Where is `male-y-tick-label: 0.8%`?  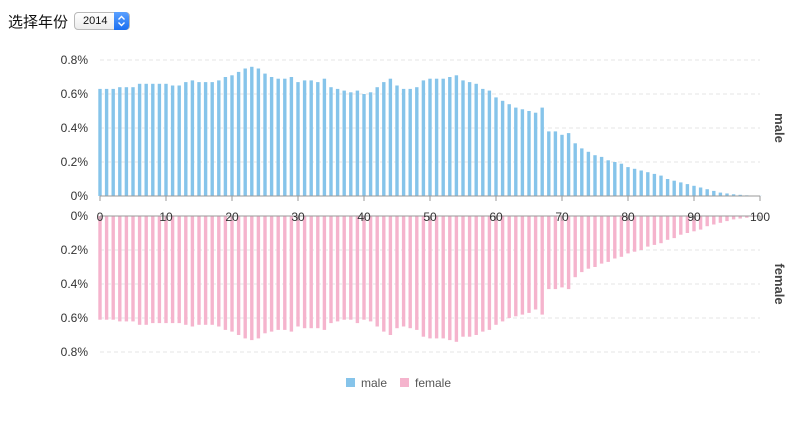
male-y-tick-label: 0.8% is located at coordinates (75, 60).